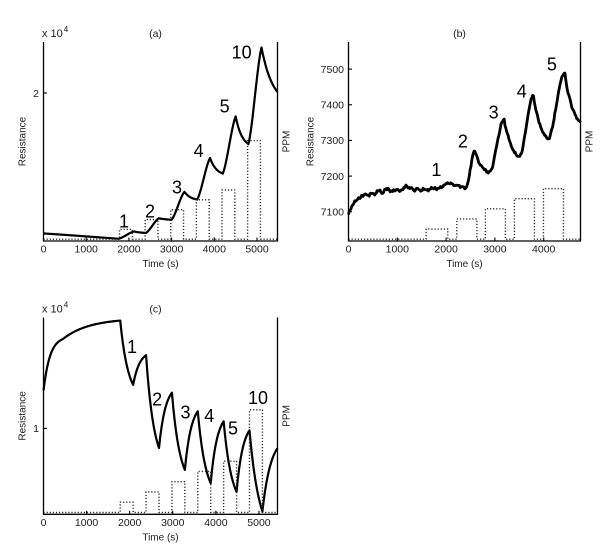 This screenshot has height=554, width=600. I want to click on y-tick-label: 2, so click(36, 94).